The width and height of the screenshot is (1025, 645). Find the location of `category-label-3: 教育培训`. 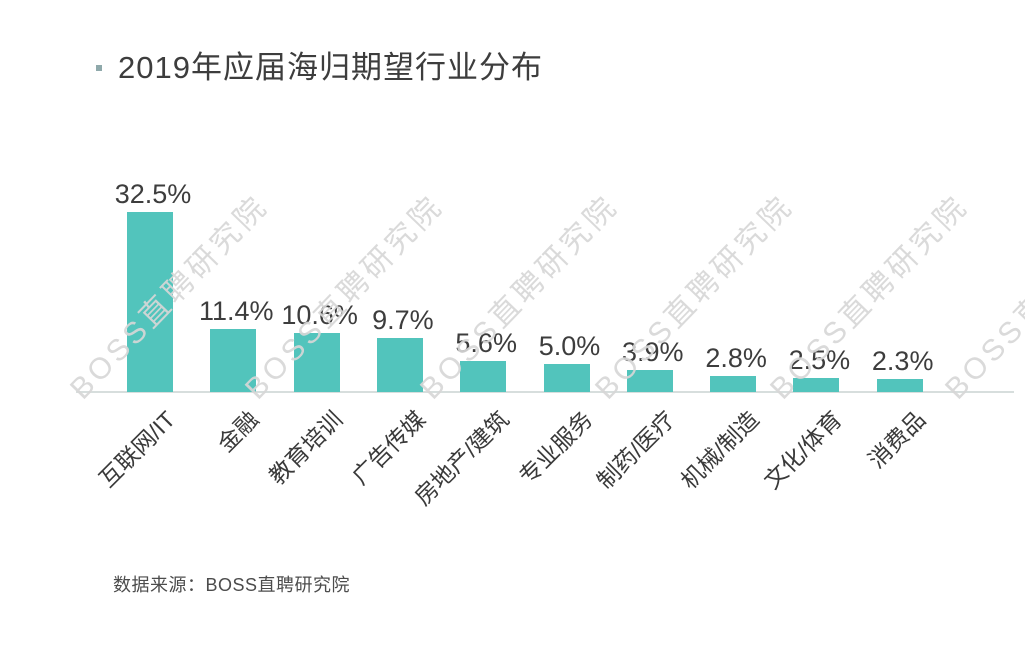

category-label-3: 教育培训 is located at coordinates (305, 448).